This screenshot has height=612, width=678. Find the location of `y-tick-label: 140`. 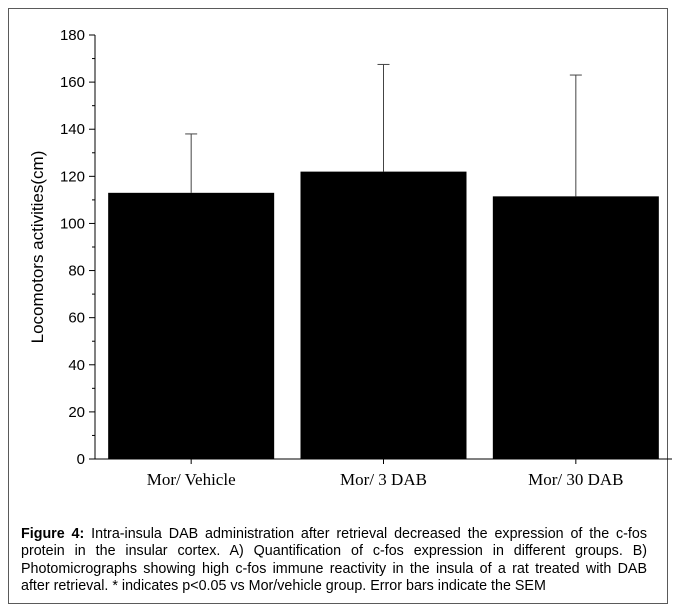

y-tick-label: 140 is located at coordinates (72, 129).